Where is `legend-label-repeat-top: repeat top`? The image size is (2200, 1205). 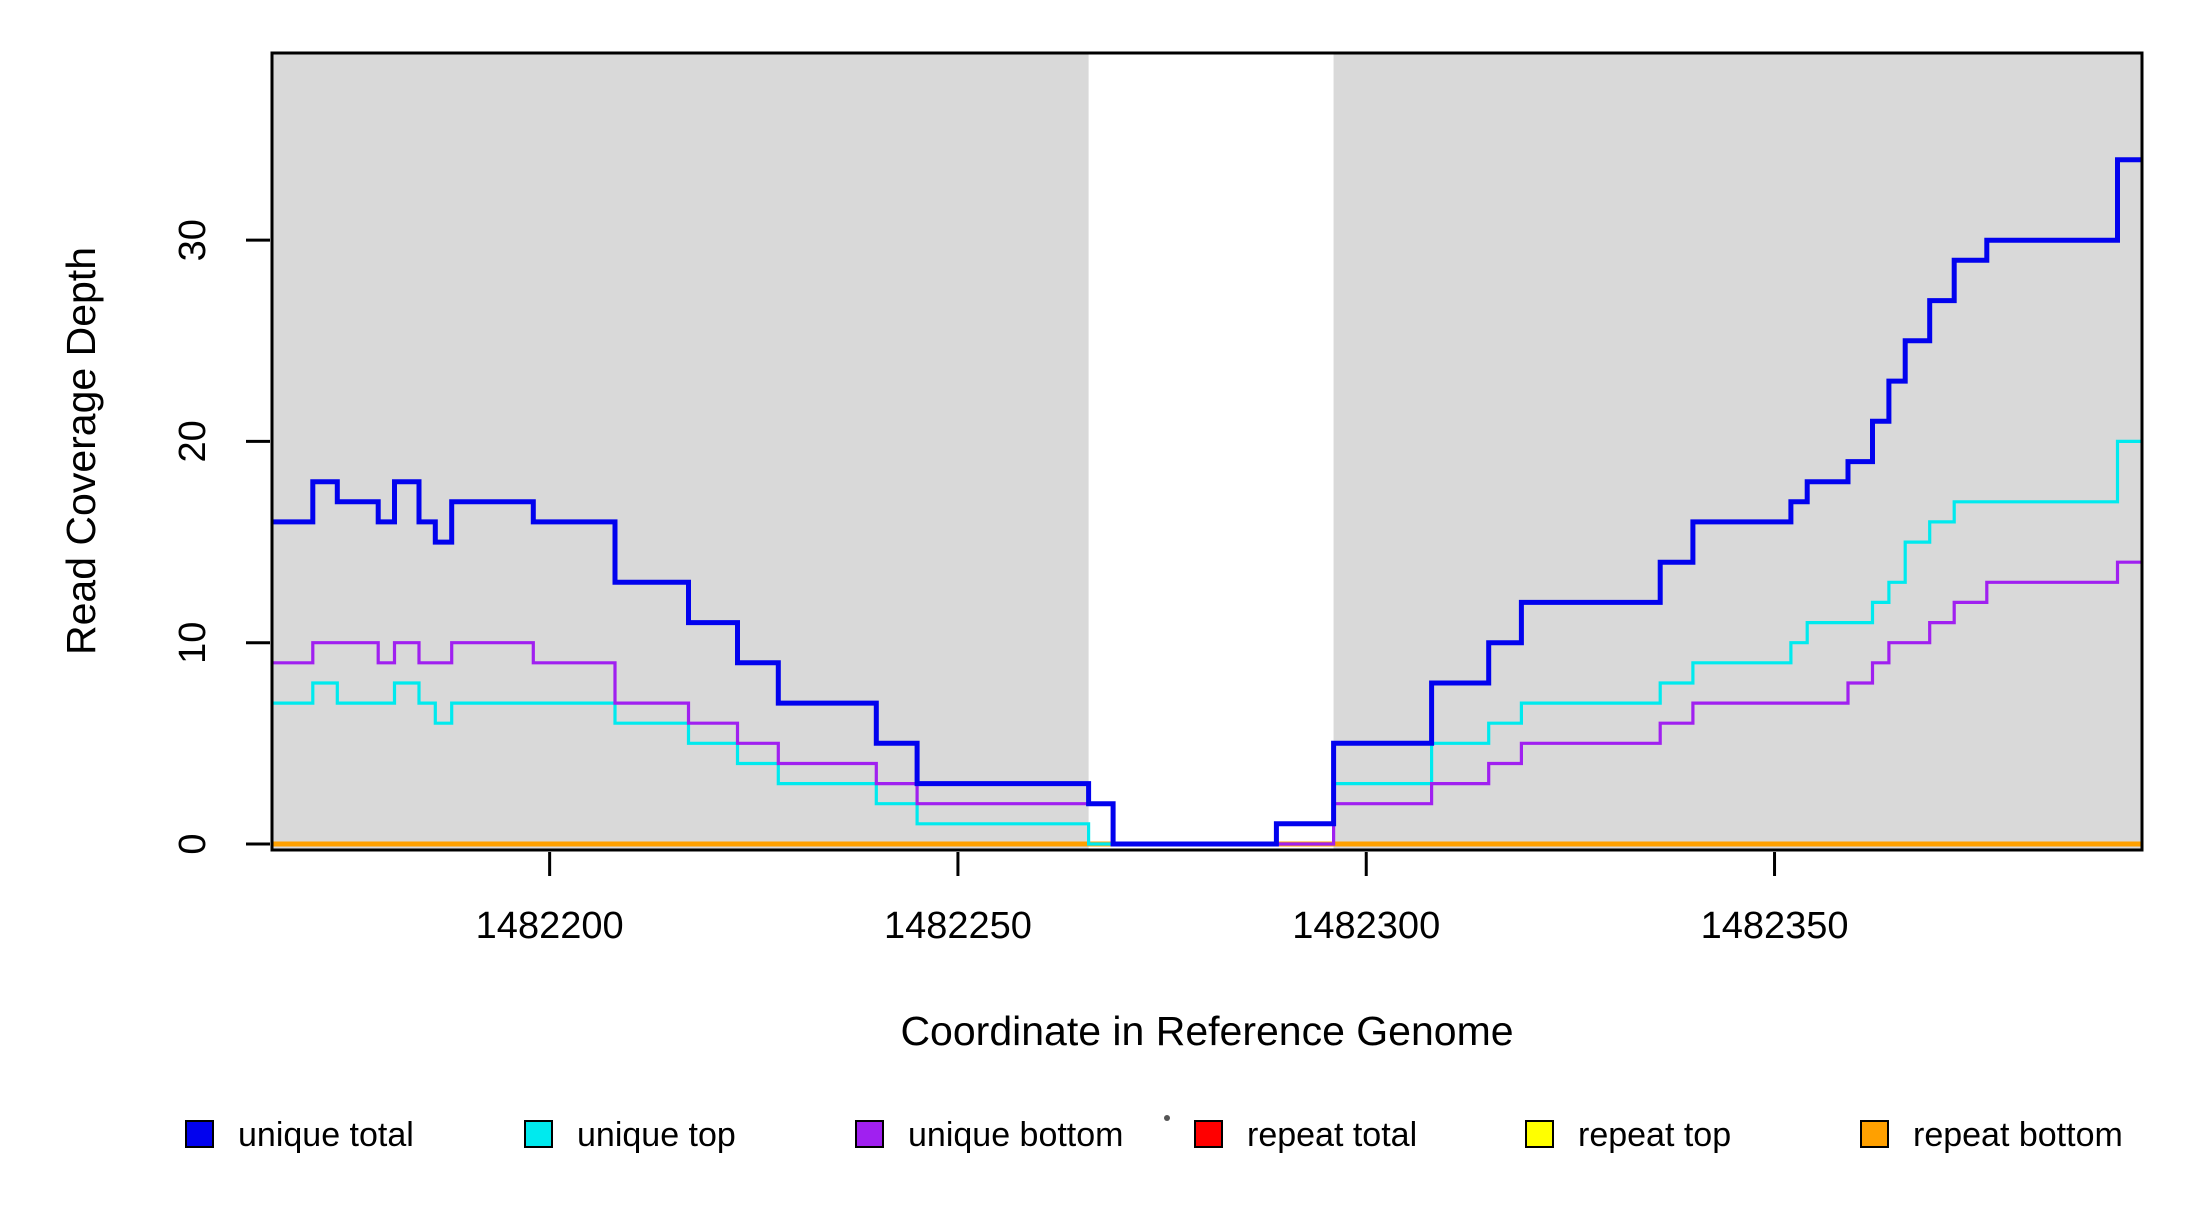 legend-label-repeat-top: repeat top is located at coordinates (1654, 1135).